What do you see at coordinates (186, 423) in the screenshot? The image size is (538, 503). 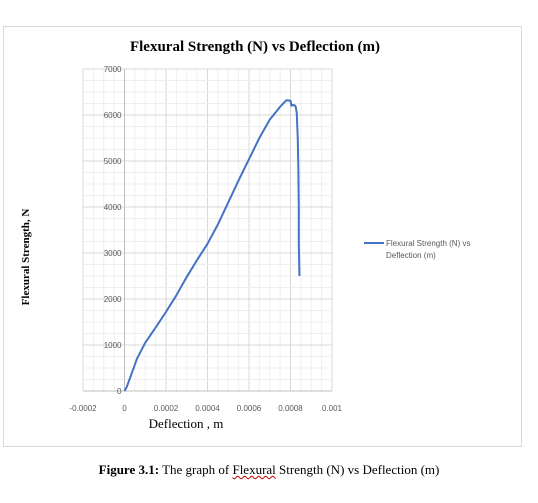 I see `x-axis-title: Deflection , m` at bounding box center [186, 423].